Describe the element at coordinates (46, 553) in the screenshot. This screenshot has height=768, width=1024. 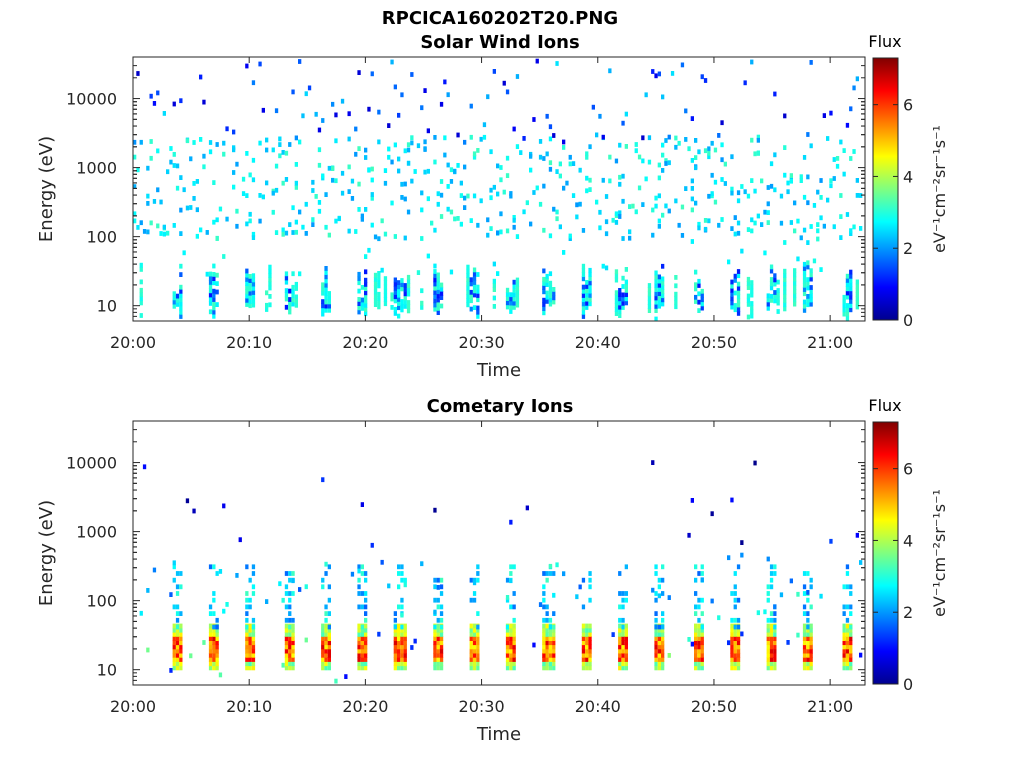
I see `y-axis-label-cometary: Energy (eV)` at that location.